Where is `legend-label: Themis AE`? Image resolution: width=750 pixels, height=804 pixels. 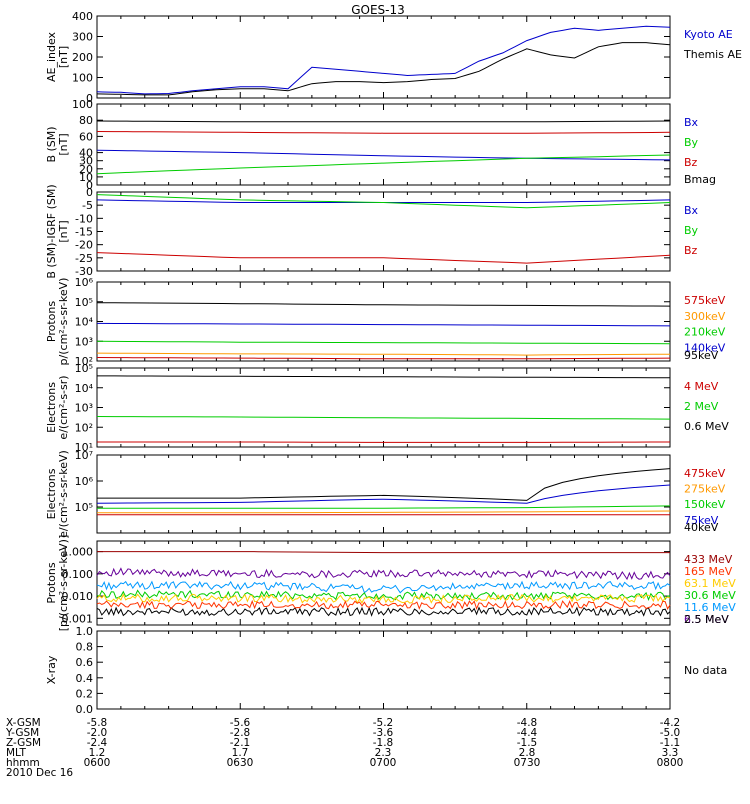 legend-label: Themis AE is located at coordinates (712, 54).